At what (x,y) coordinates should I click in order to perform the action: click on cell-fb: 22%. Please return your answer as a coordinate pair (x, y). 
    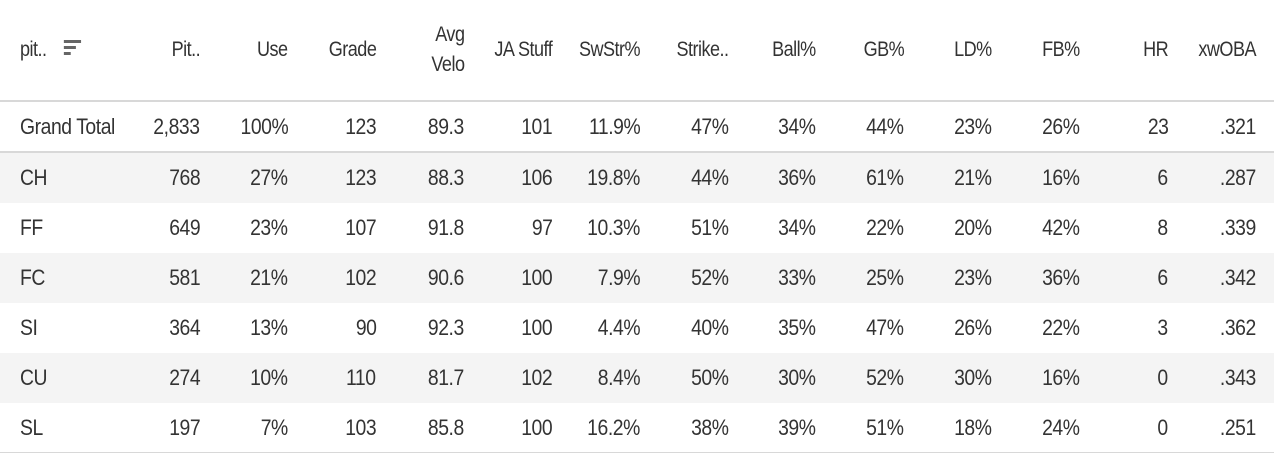
    Looking at the image, I should click on (1061, 327).